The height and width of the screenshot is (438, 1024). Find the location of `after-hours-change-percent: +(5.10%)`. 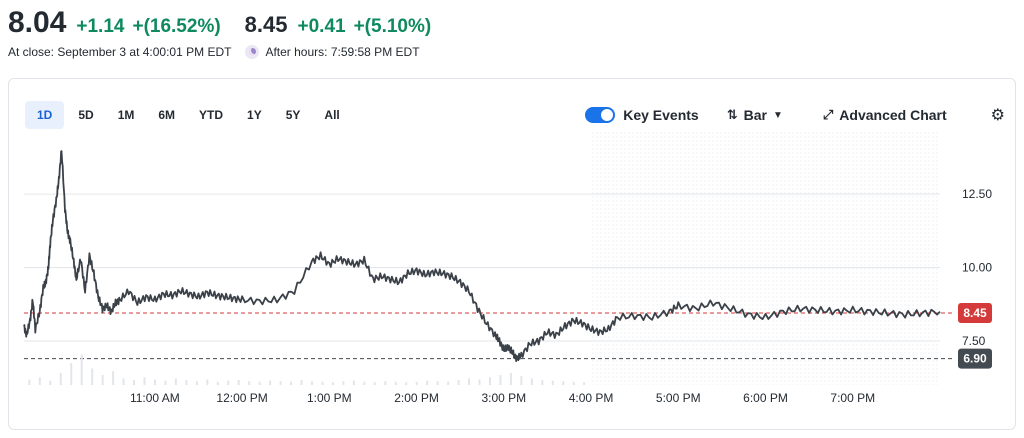

after-hours-change-percent: +(5.10%) is located at coordinates (392, 26).